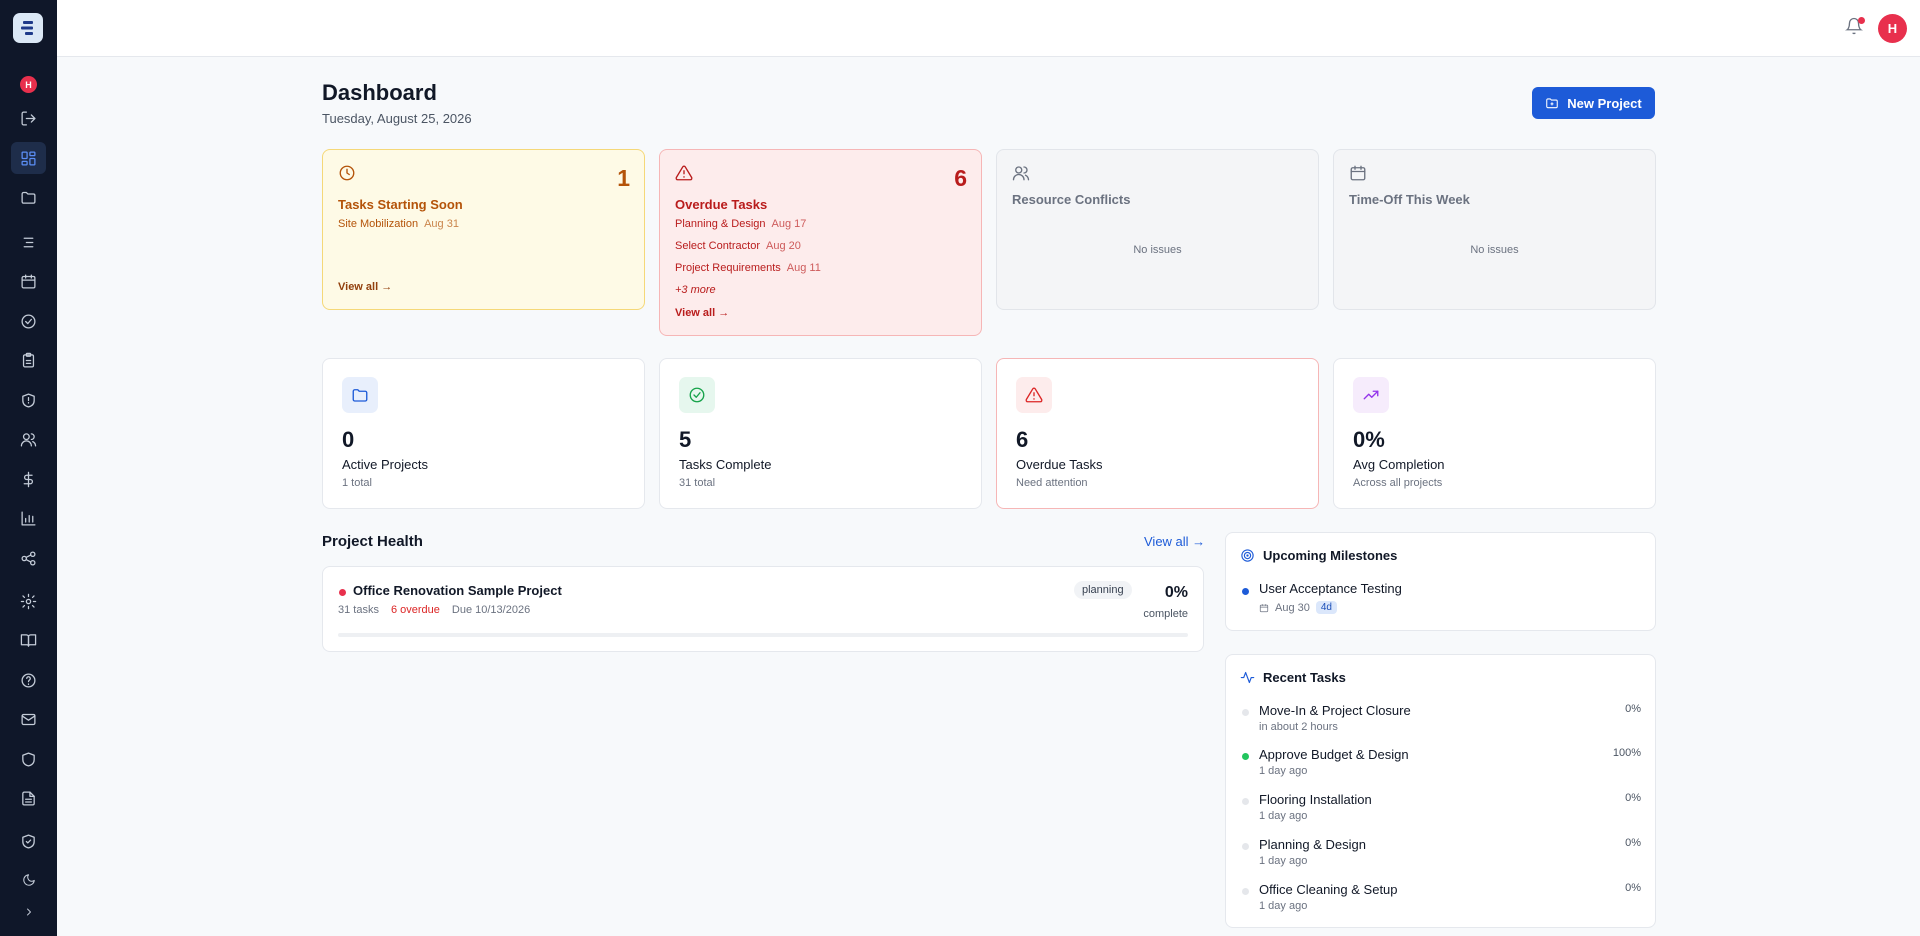  Describe the element at coordinates (1165, 614) in the screenshot. I see `project-percent-label: complete` at that location.